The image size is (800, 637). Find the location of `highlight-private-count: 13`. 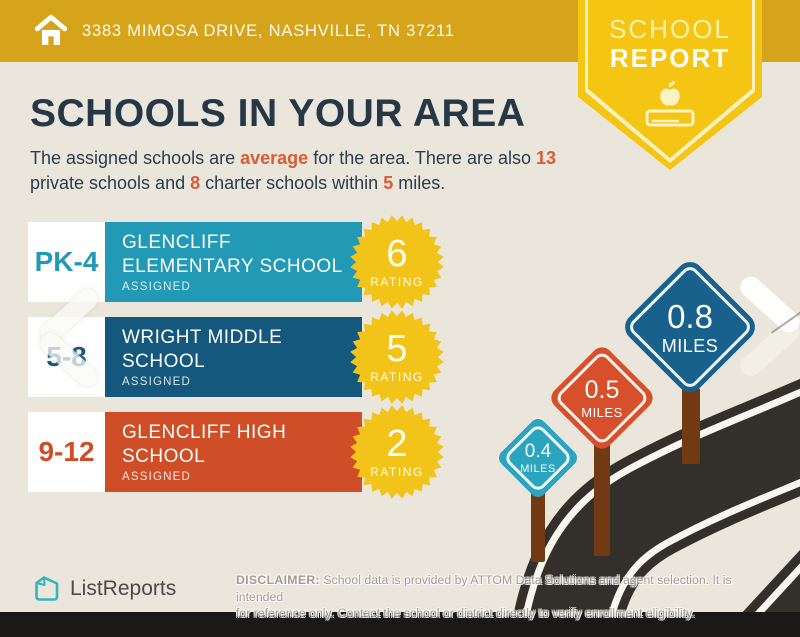

highlight-private-count: 13 is located at coordinates (546, 158).